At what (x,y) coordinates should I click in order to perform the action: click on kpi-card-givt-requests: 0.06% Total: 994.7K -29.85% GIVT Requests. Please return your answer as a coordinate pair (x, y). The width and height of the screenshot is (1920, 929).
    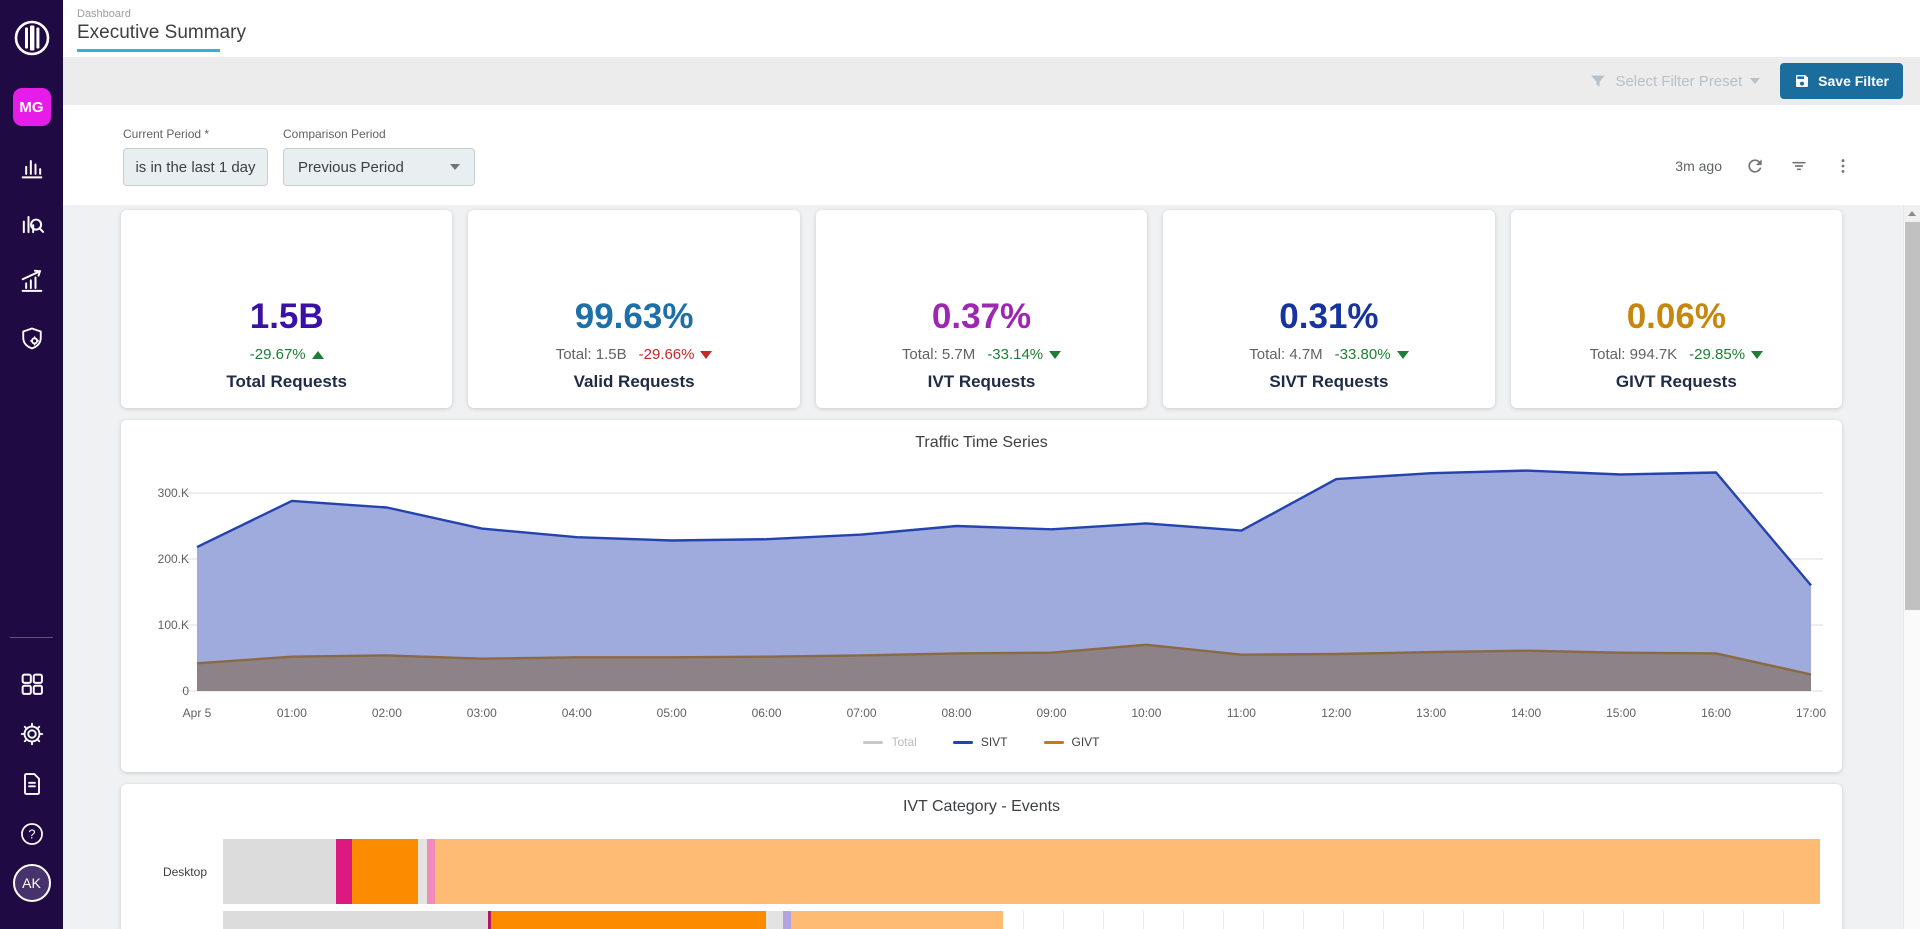
    Looking at the image, I should click on (1676, 309).